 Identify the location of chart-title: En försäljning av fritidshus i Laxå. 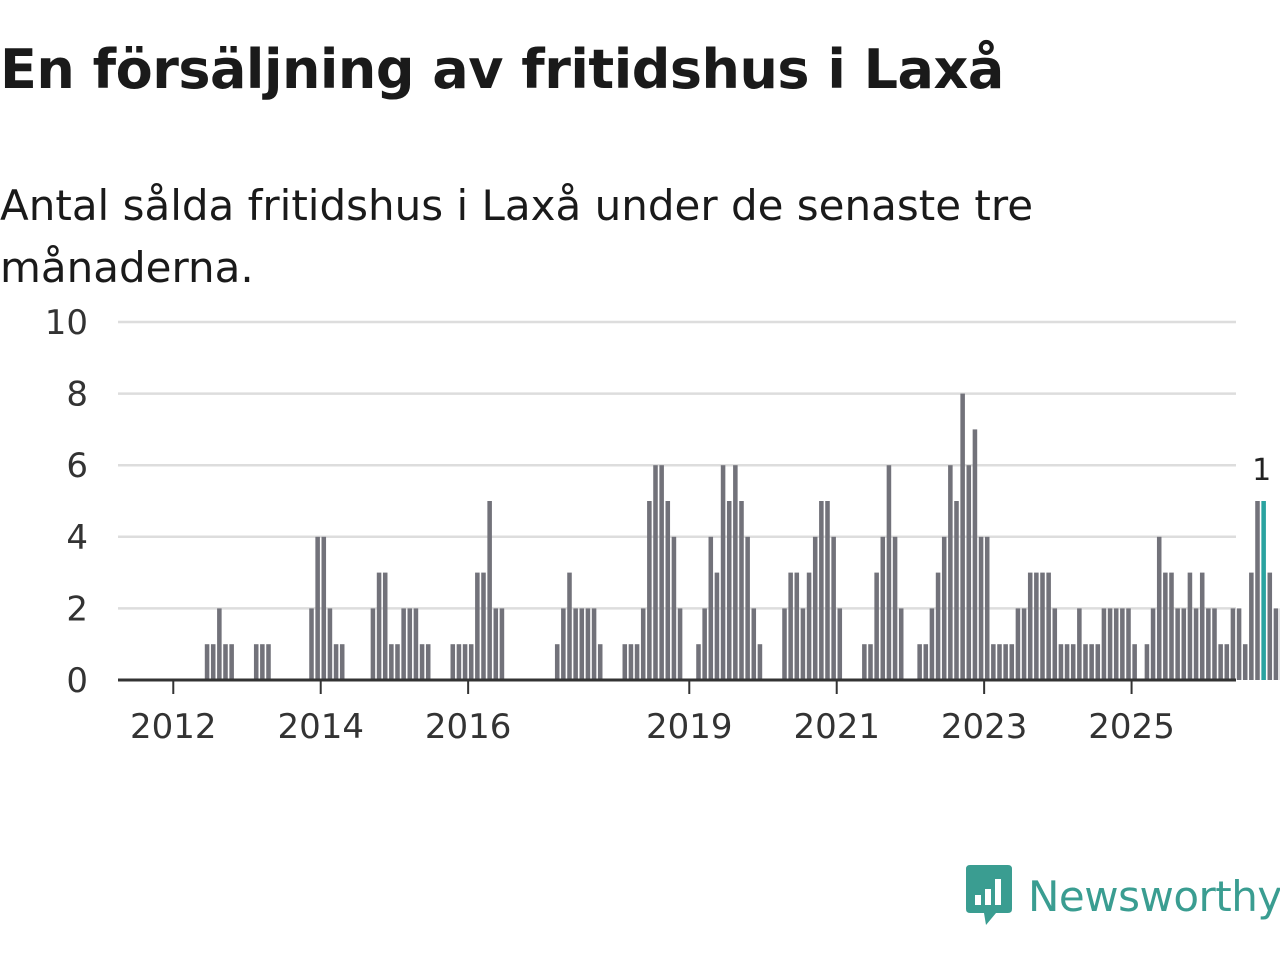
(502, 69).